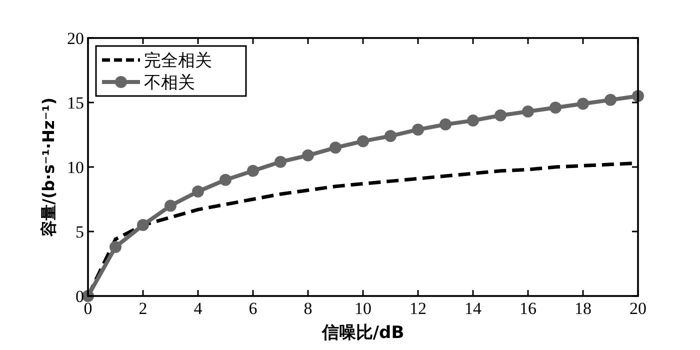  What do you see at coordinates (362, 333) in the screenshot?
I see `x-axis-title: 信噪比/dB` at bounding box center [362, 333].